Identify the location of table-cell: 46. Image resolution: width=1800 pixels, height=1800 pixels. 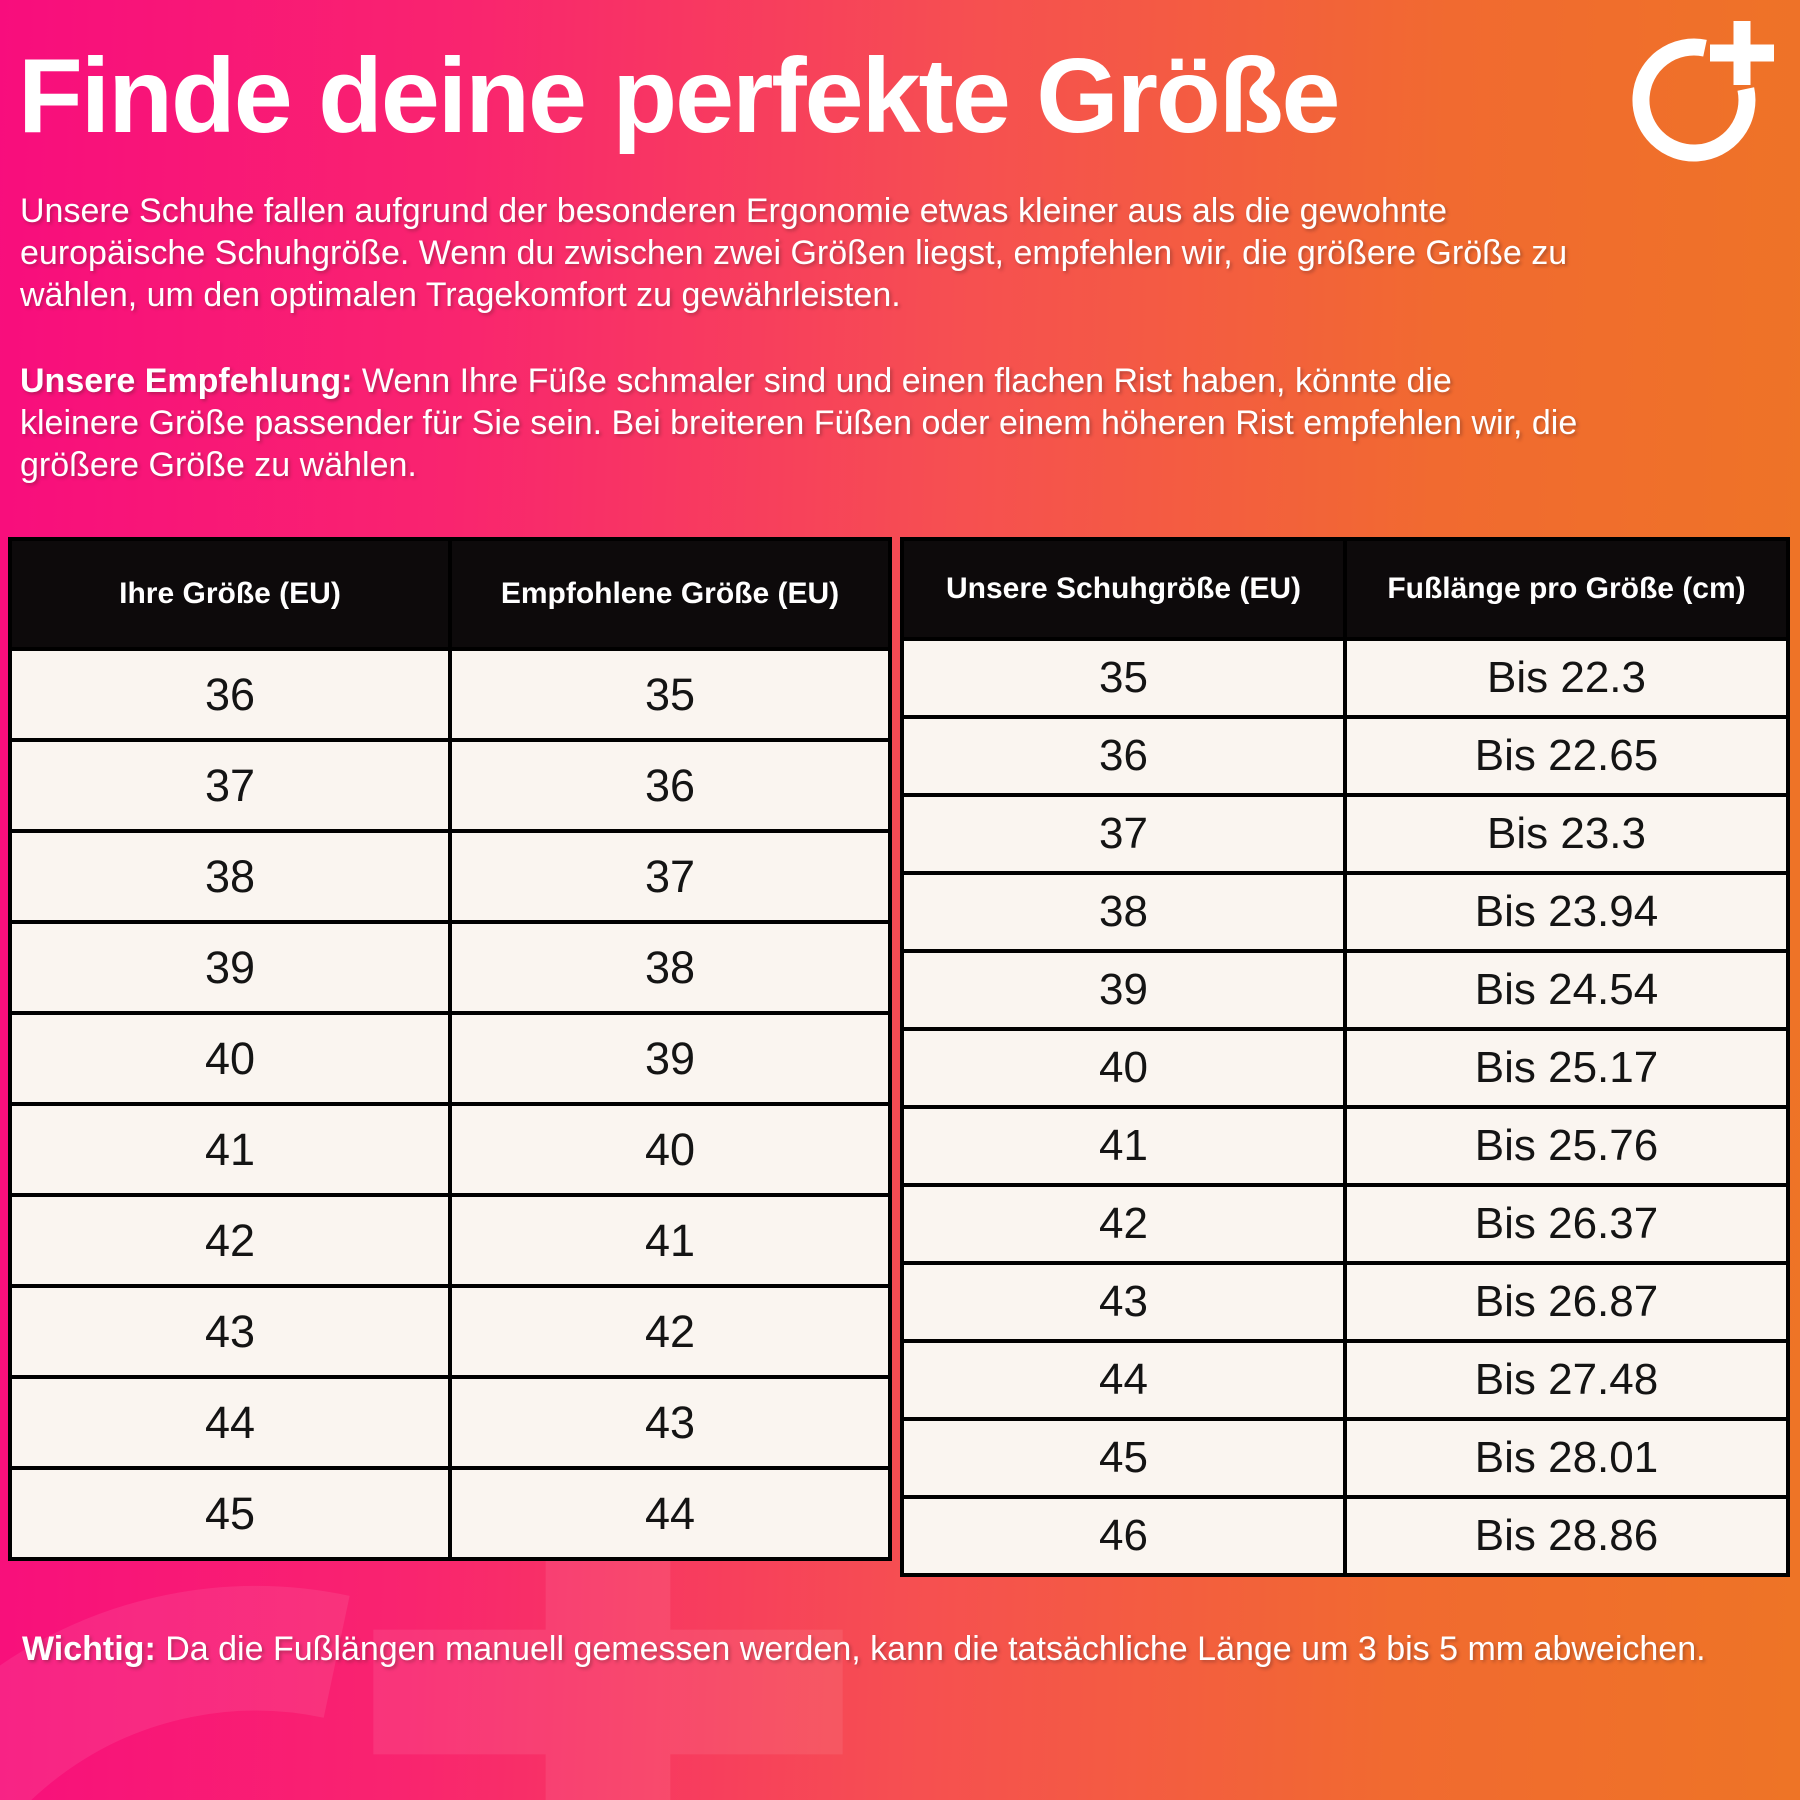
(1123, 1536).